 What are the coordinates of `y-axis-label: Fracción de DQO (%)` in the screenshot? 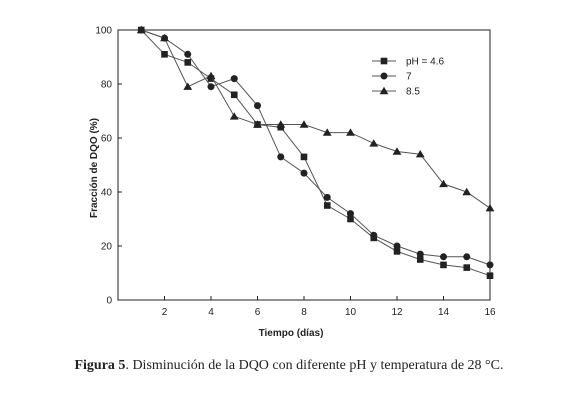 It's located at (94, 168).